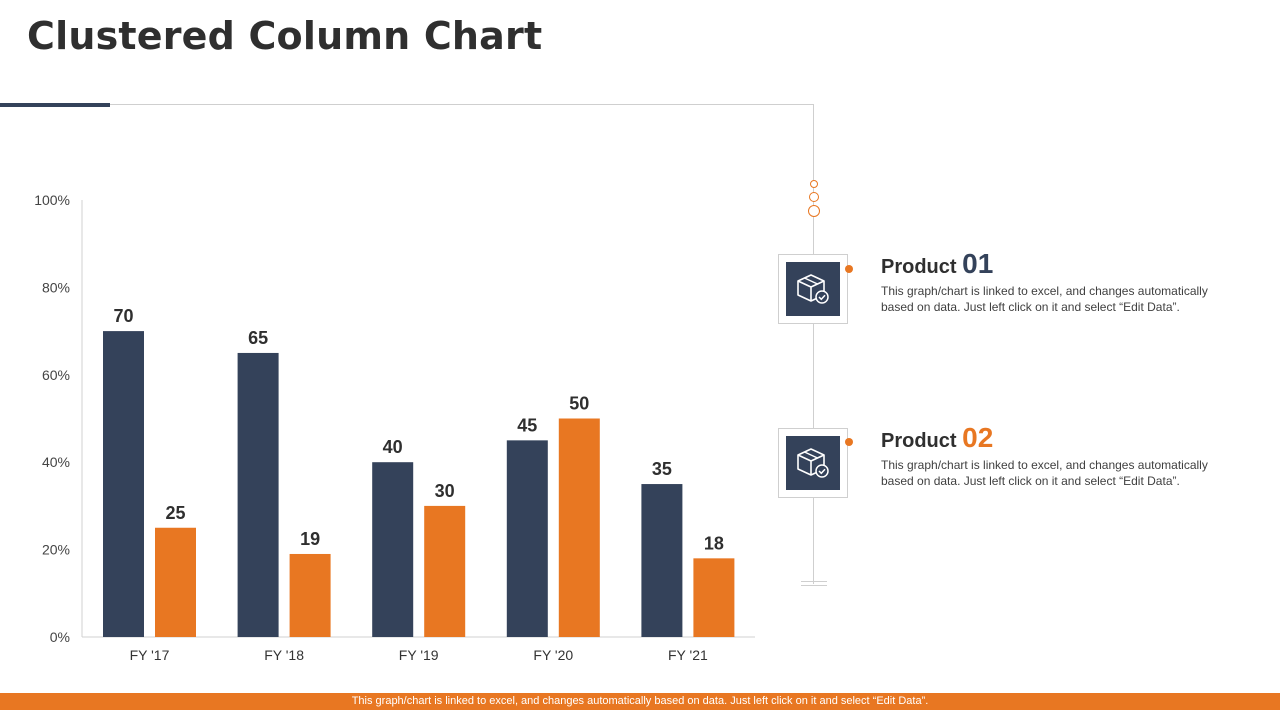 The image size is (1280, 720). What do you see at coordinates (258, 338) in the screenshot?
I see `data-label: 65` at bounding box center [258, 338].